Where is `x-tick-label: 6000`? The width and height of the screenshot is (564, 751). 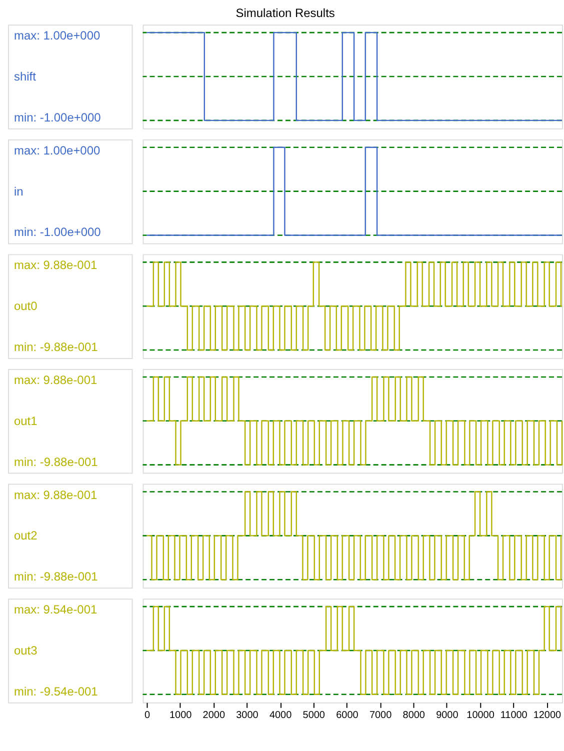
x-tick-label: 6000 is located at coordinates (347, 715).